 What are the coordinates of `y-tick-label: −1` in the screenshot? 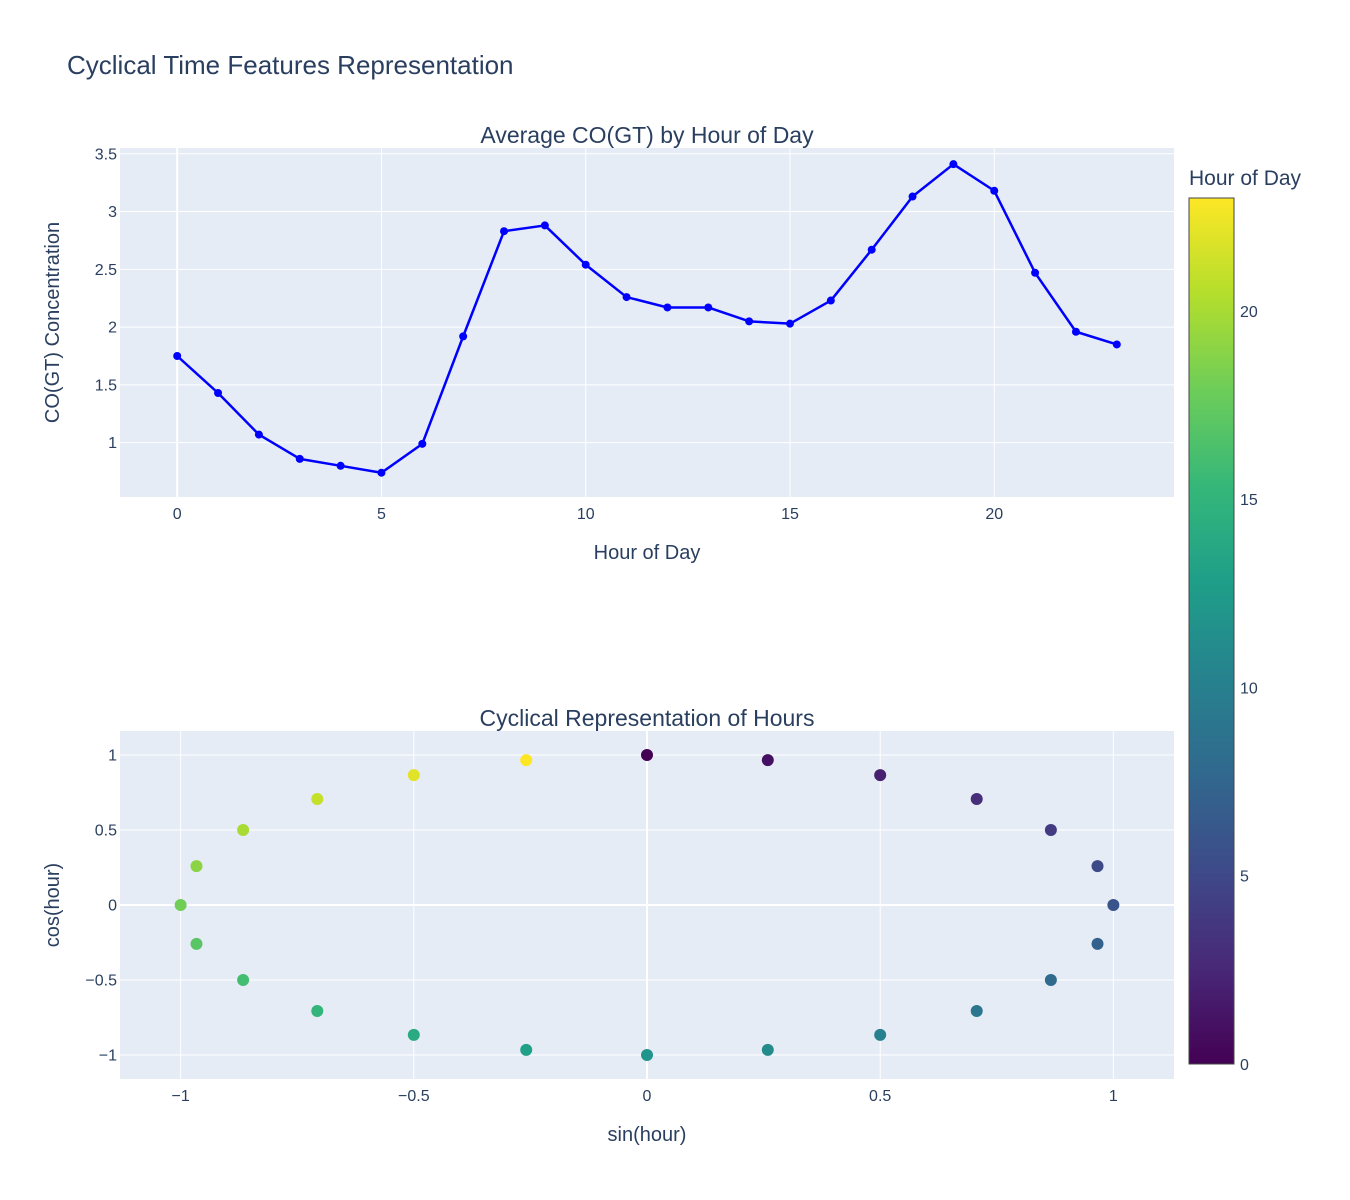 It's located at (108, 1056).